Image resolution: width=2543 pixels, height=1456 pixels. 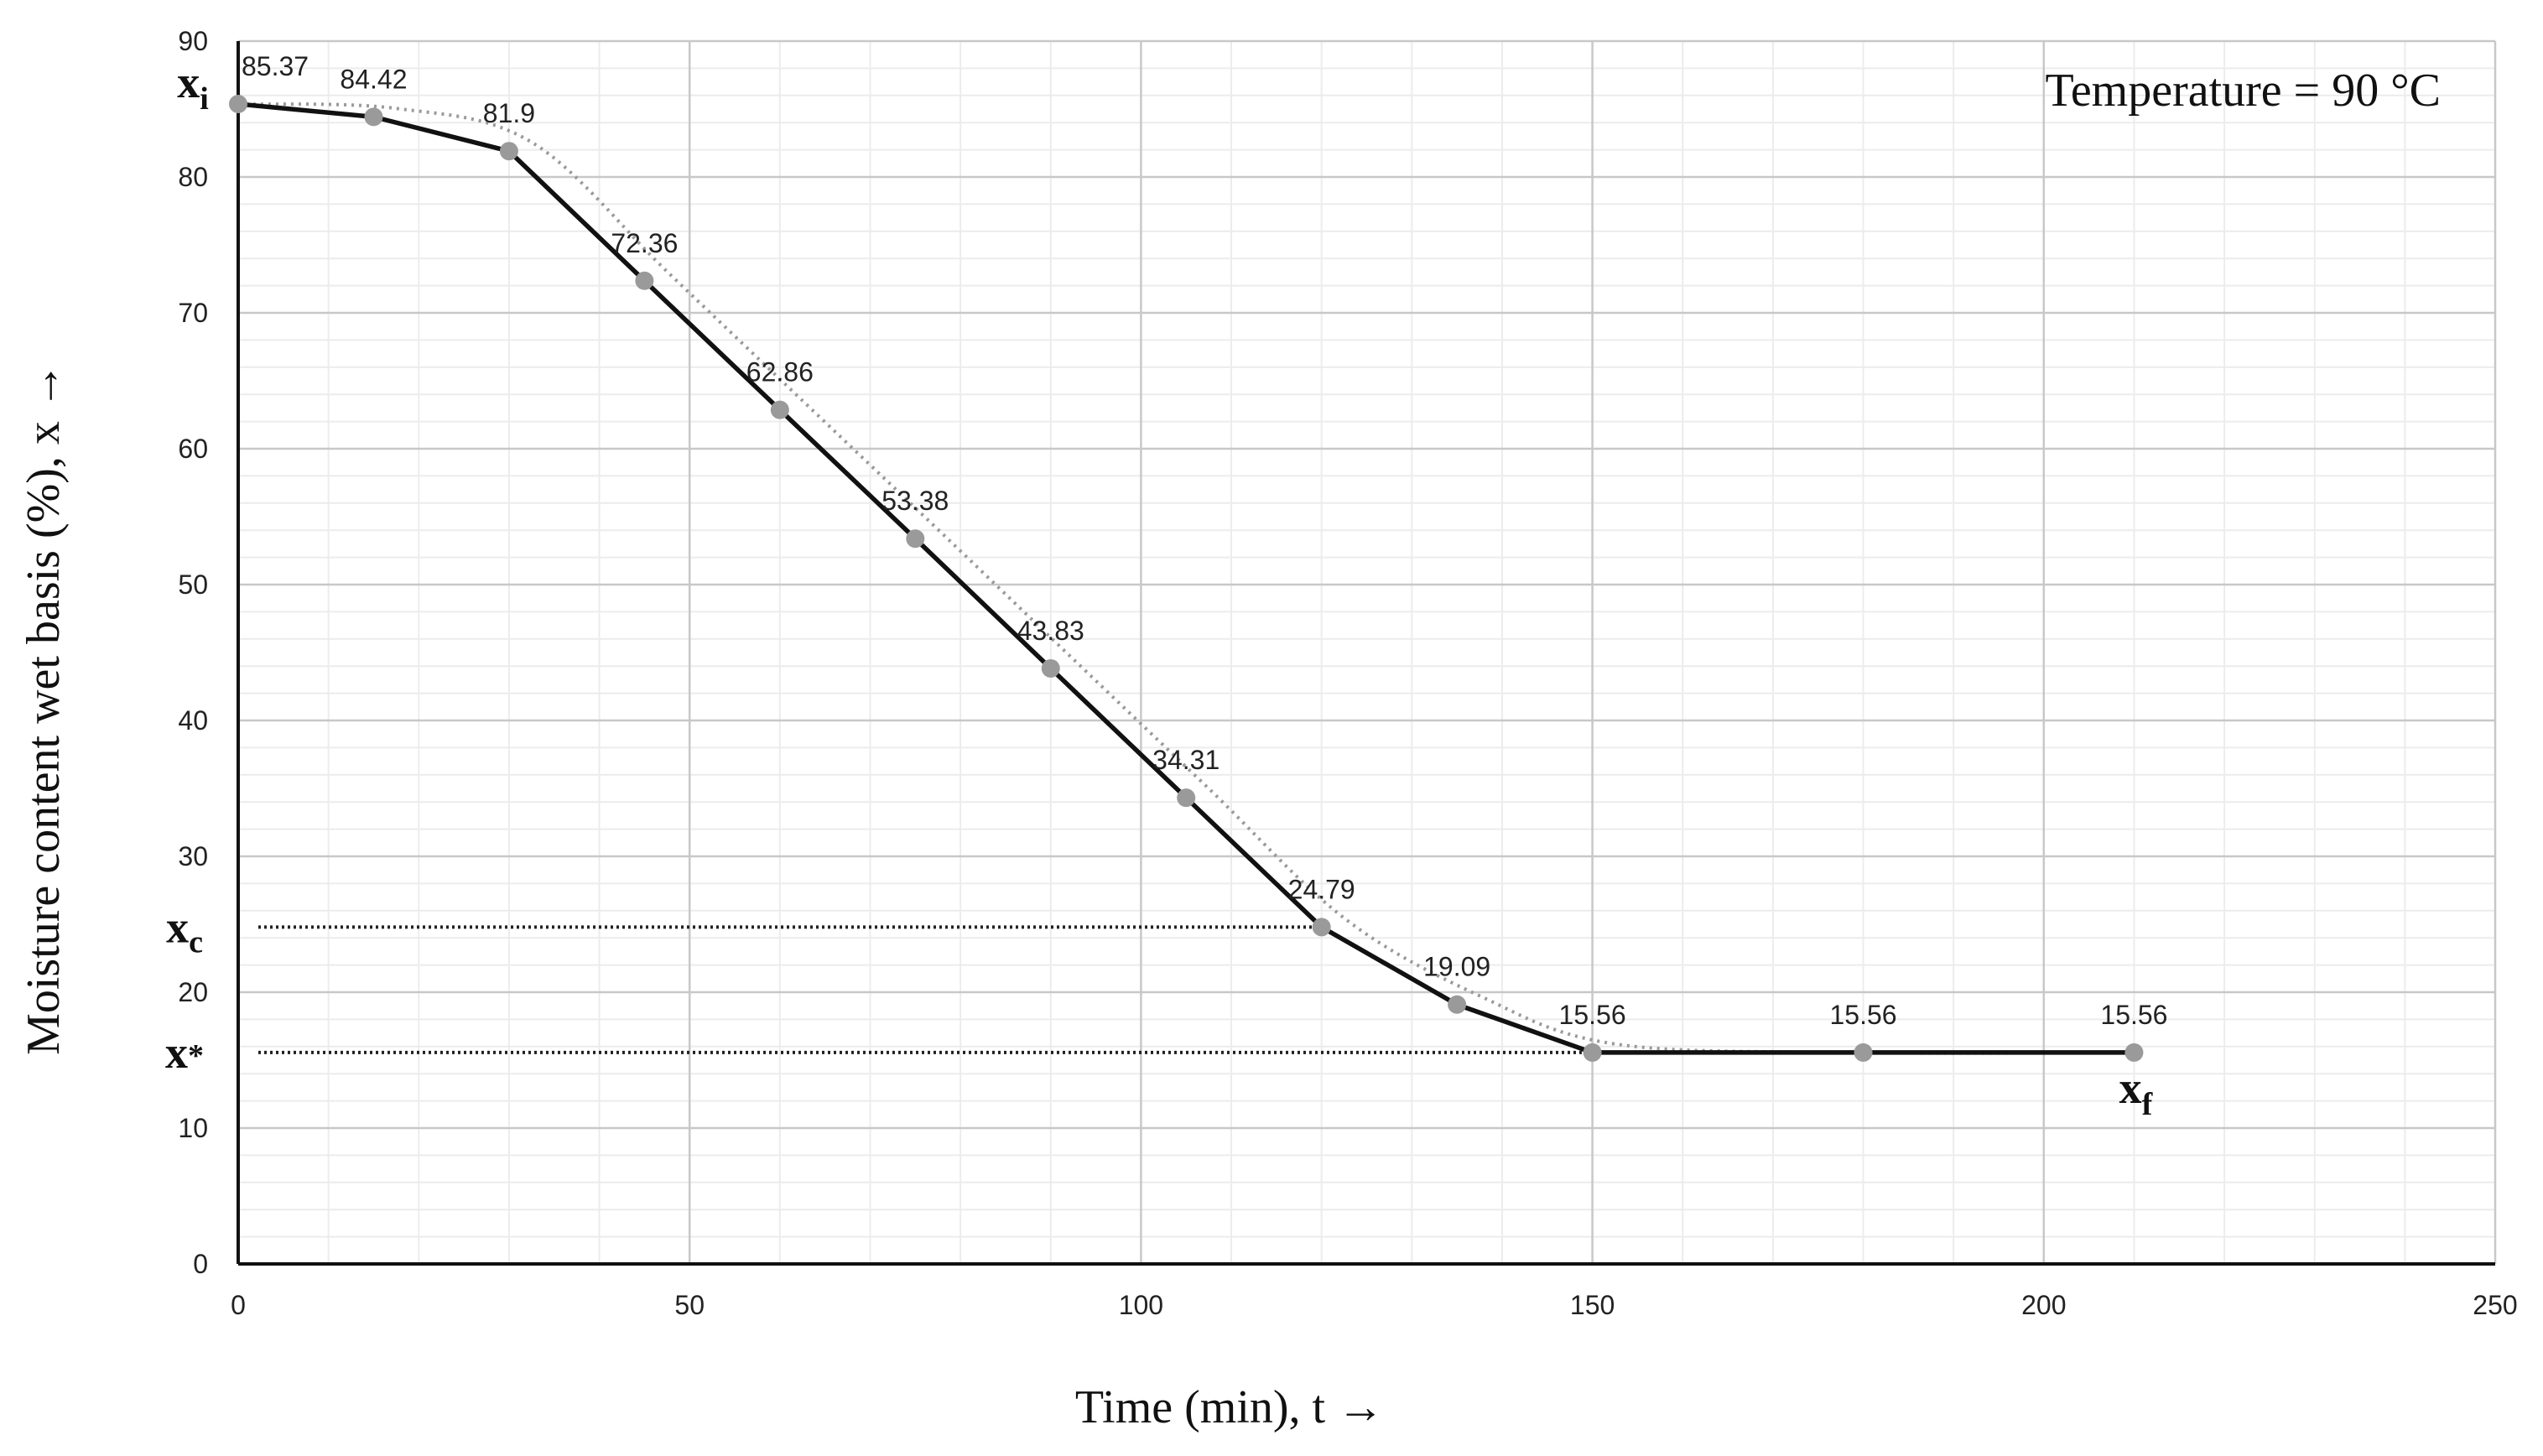 I want to click on reference-label-sub: c, so click(x=196, y=942).